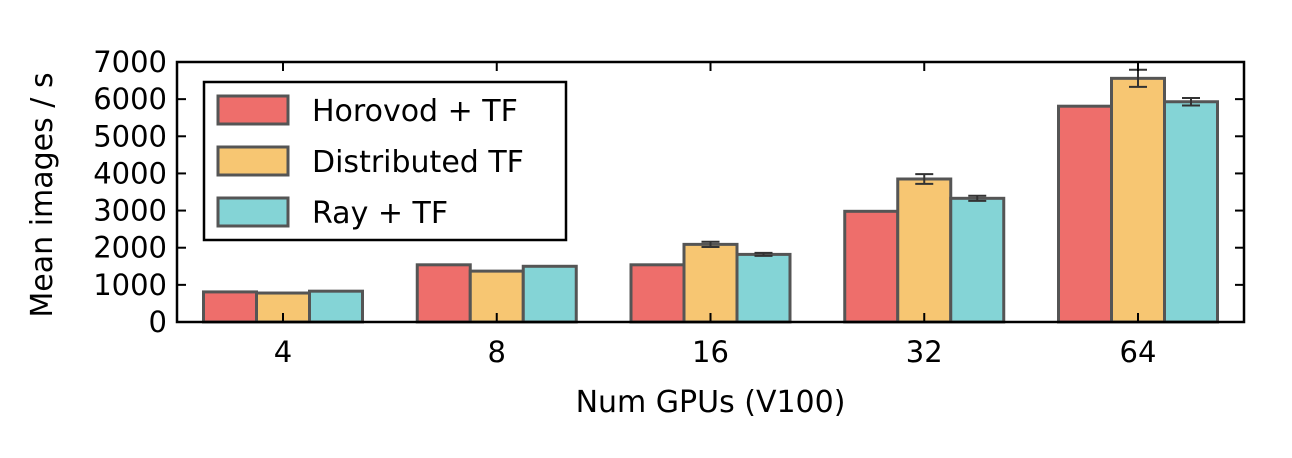 The height and width of the screenshot is (458, 1292). I want to click on x-tick-label-4: 4, so click(283, 352).